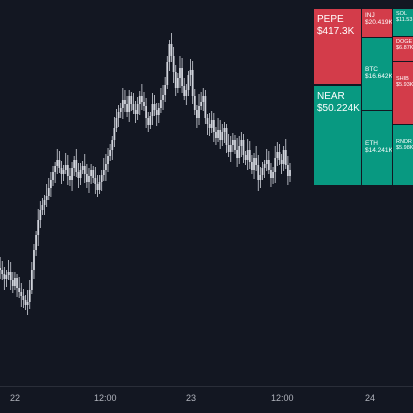  I want to click on heatmap-tile-pepe: PEPE $417.3K, so click(337, 46).